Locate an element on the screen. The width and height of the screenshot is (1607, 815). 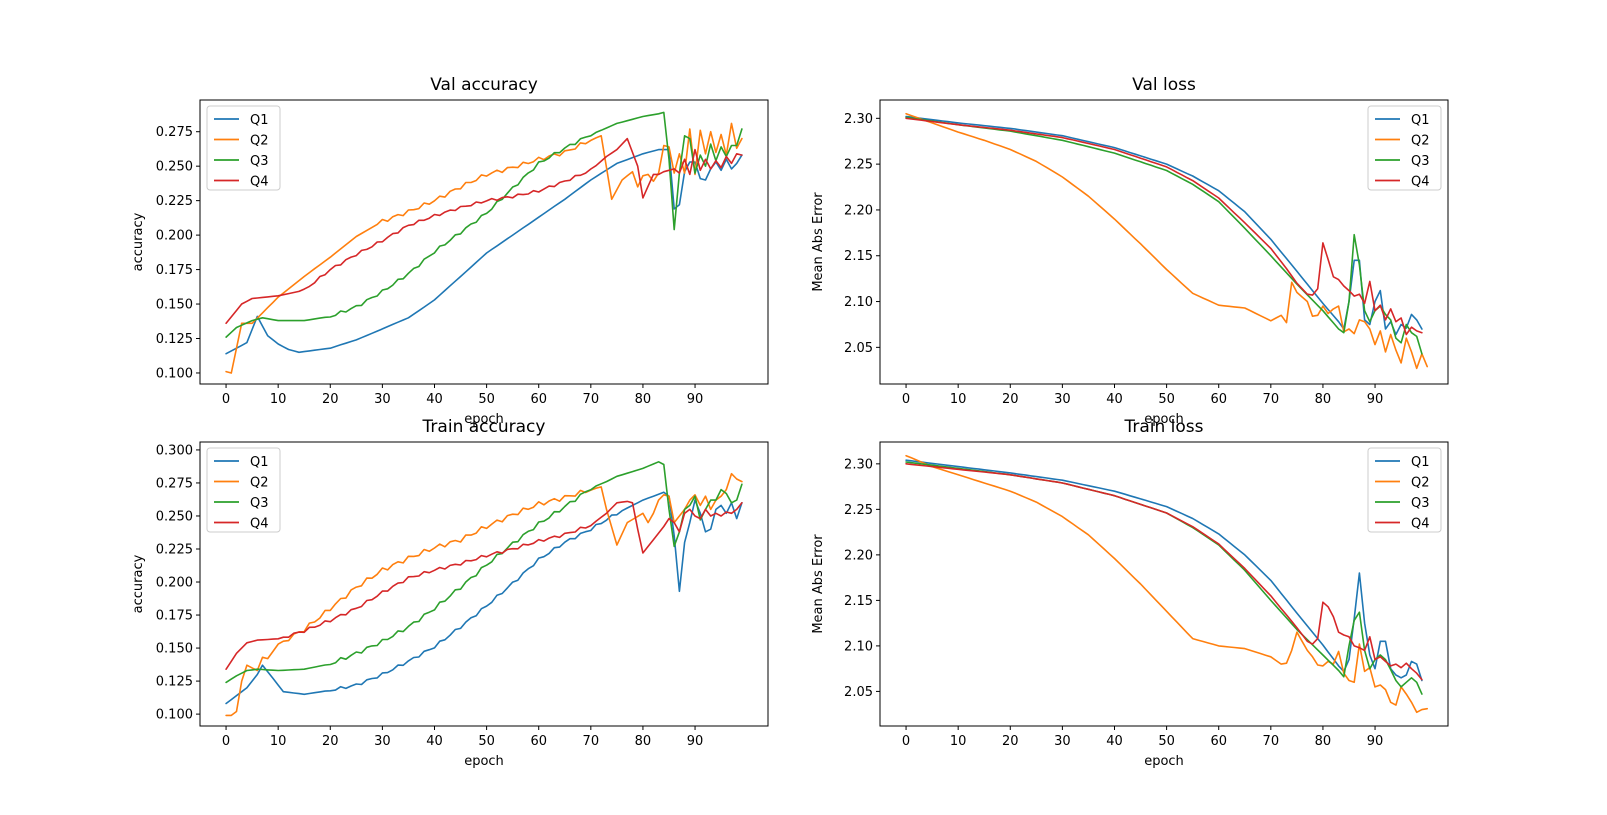
chart-title: Train loss is located at coordinates (1163, 427).